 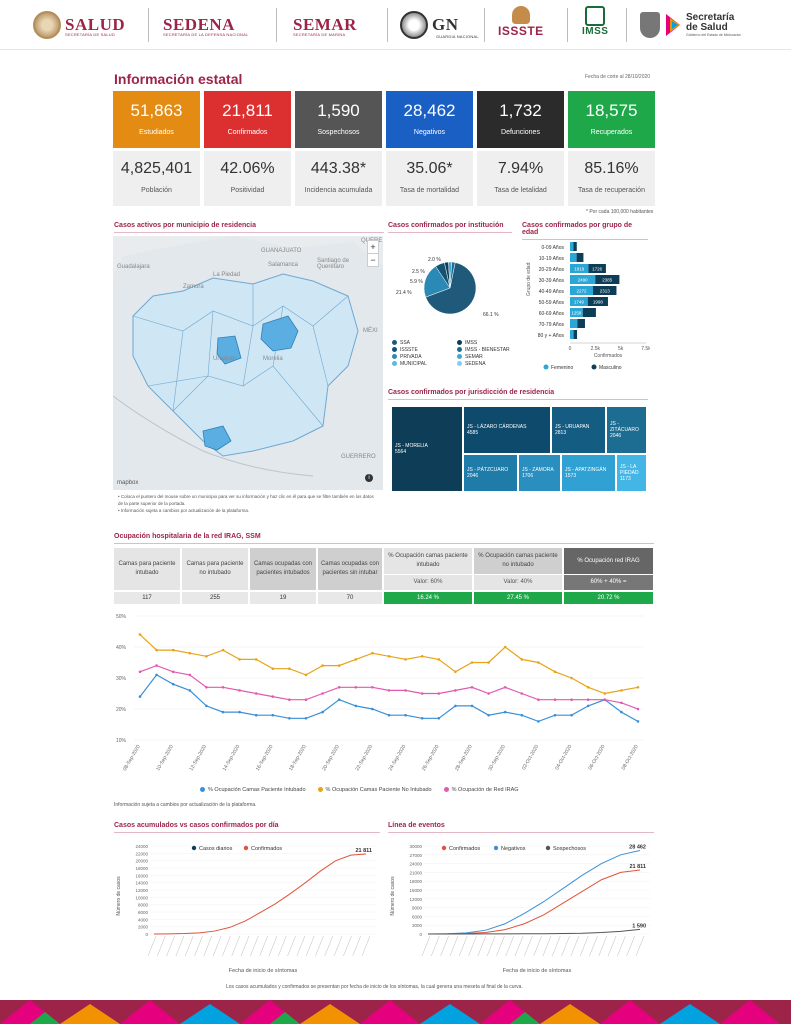 What do you see at coordinates (247, 119) in the screenshot?
I see `kpi-card: 21,811 Confirmados` at bounding box center [247, 119].